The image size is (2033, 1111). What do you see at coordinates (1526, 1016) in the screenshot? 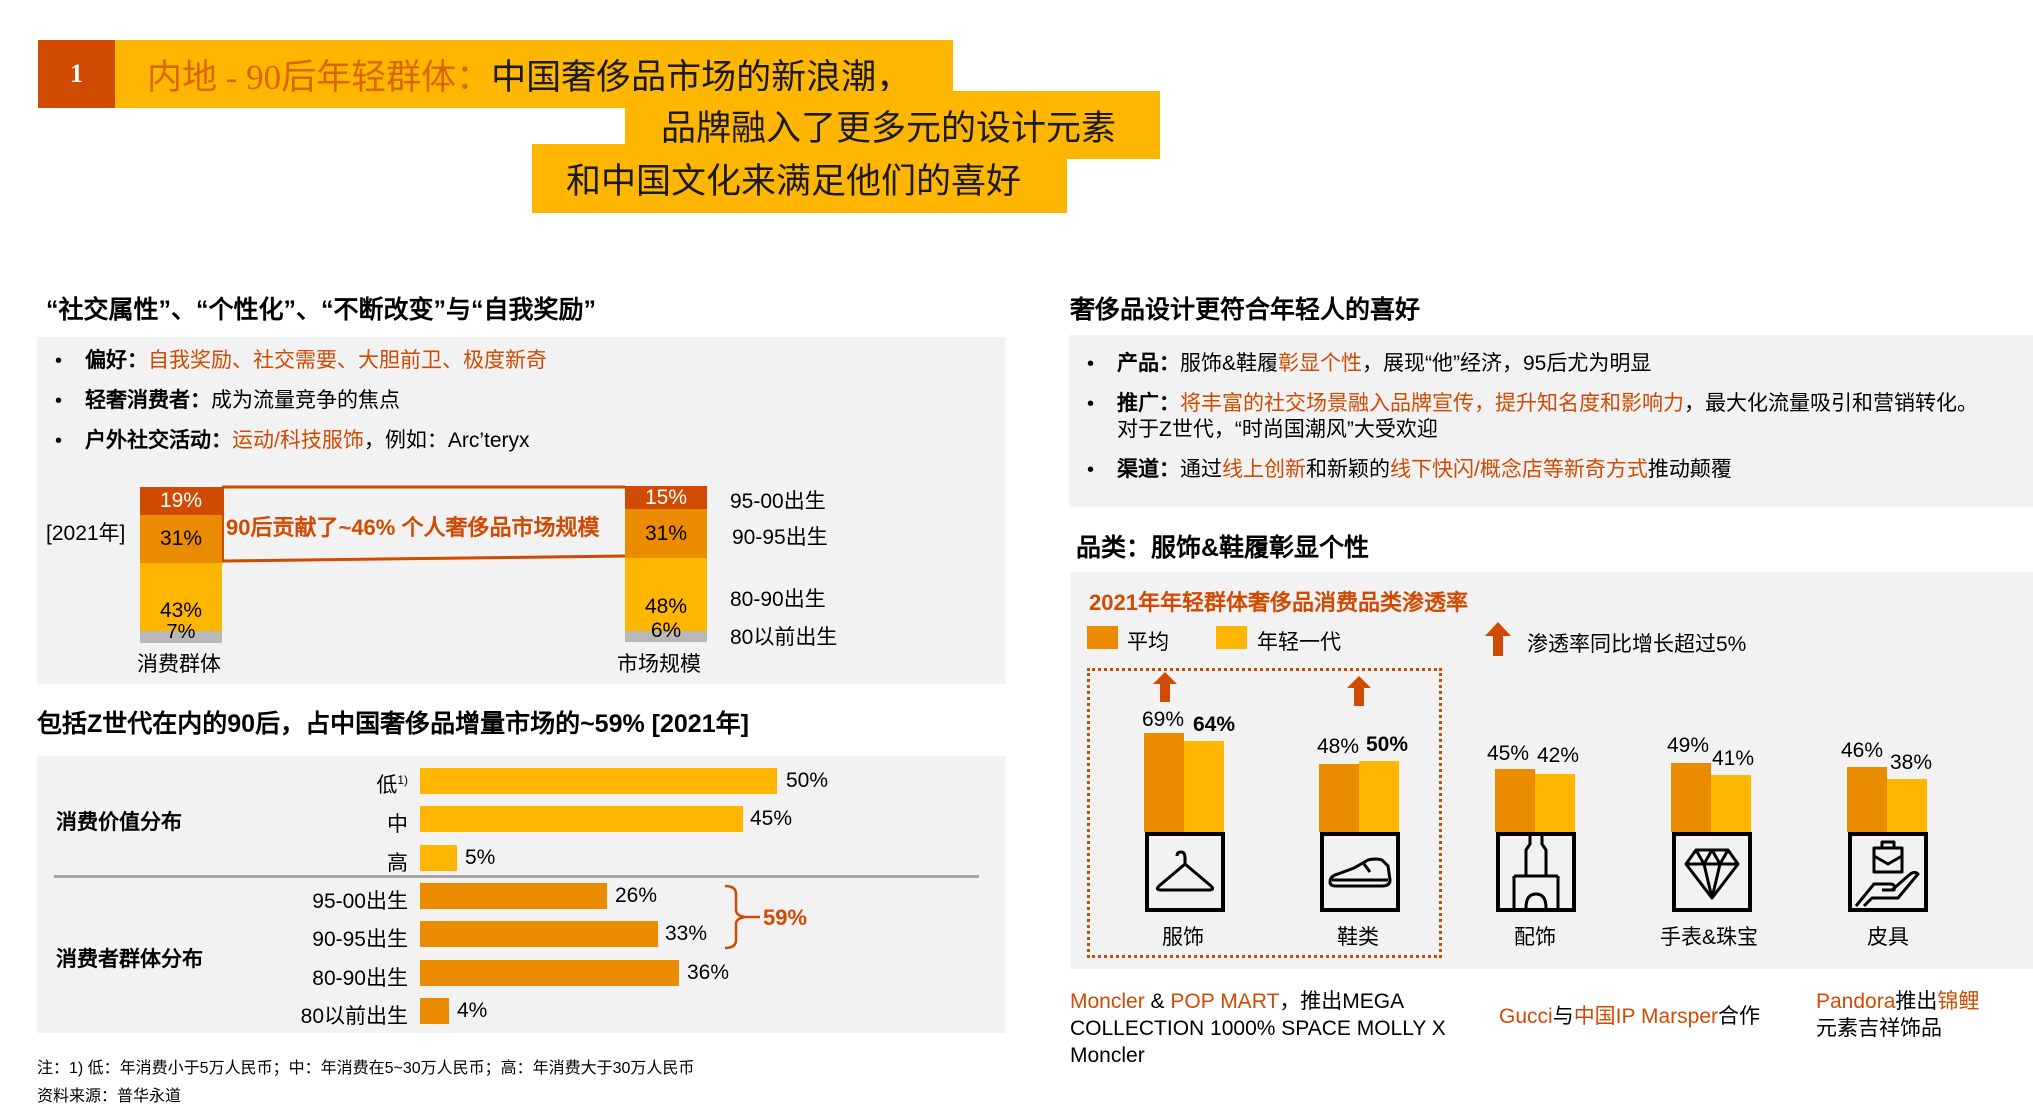
I see `brand-name: Gucci` at bounding box center [1526, 1016].